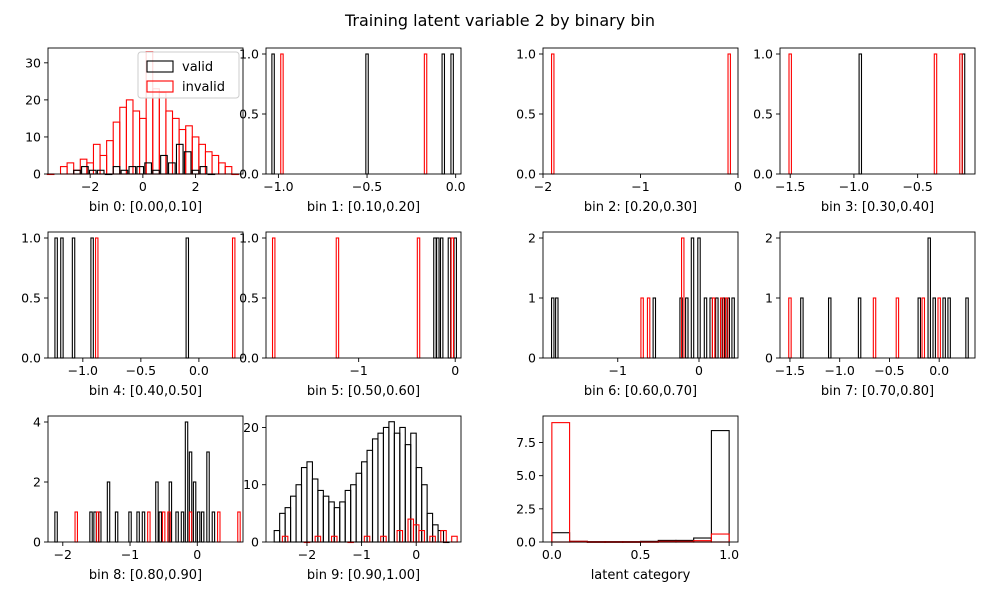  Describe the element at coordinates (526, 475) in the screenshot. I see `ytick-label-2: 5.0` at that location.